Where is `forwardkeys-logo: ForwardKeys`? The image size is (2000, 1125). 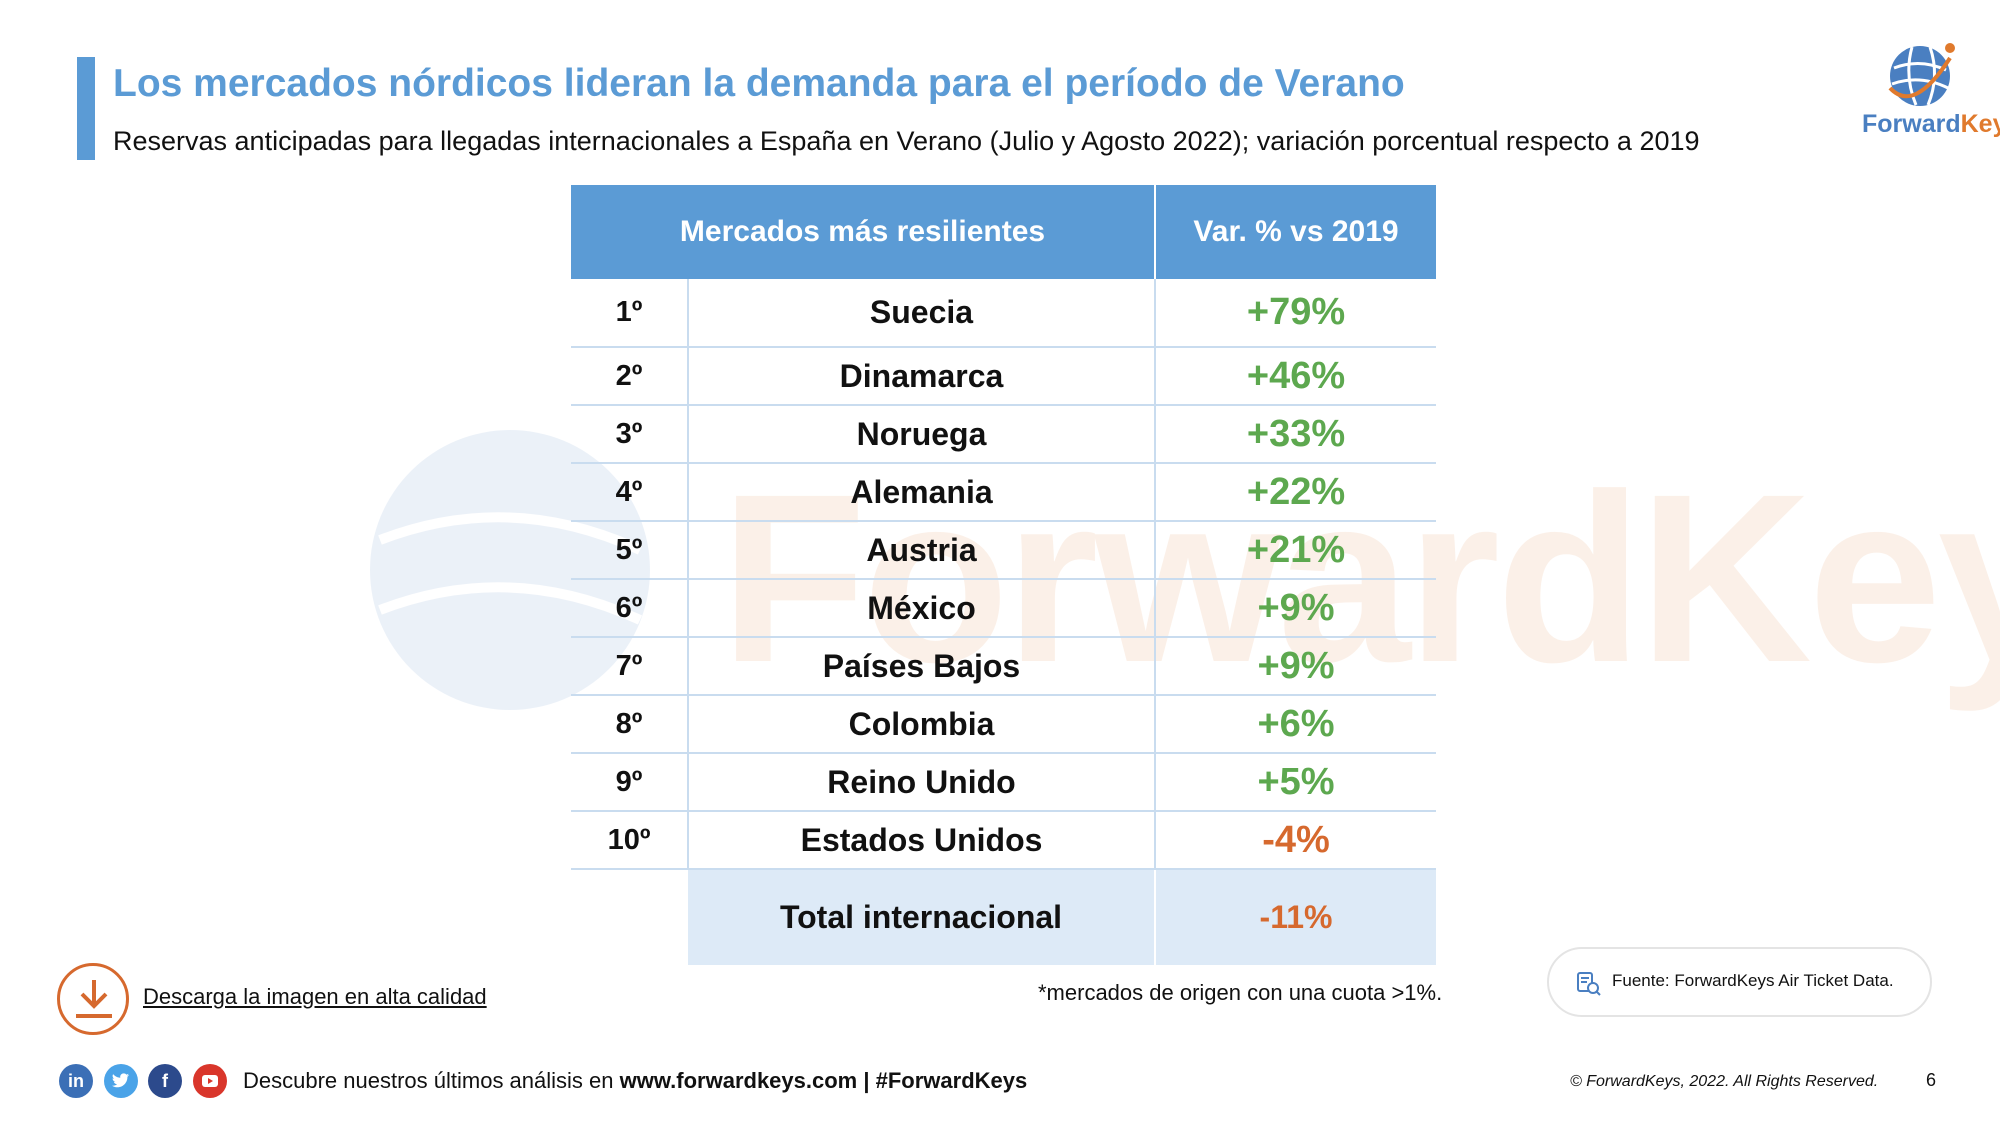
forwardkeys-logo: ForwardKeys is located at coordinates (1931, 93).